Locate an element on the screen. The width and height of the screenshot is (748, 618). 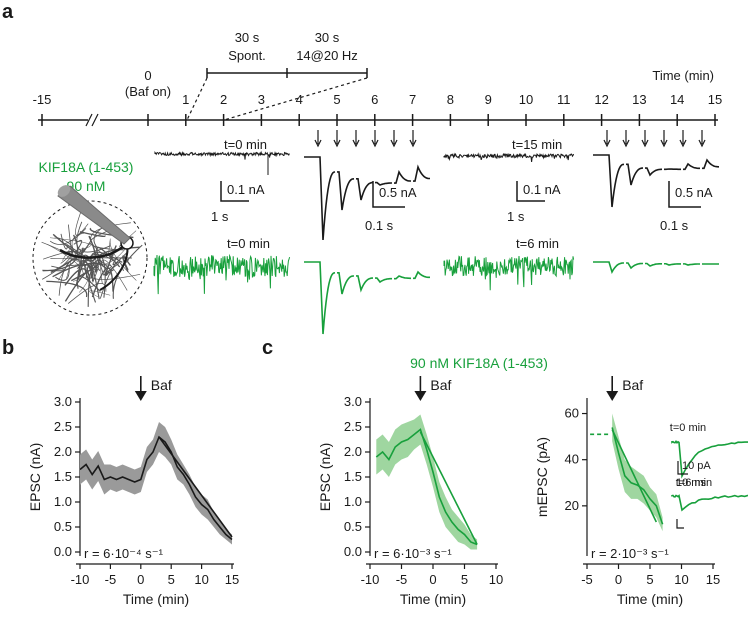
series-line-epsc-mean is located at coordinates (156, 488).